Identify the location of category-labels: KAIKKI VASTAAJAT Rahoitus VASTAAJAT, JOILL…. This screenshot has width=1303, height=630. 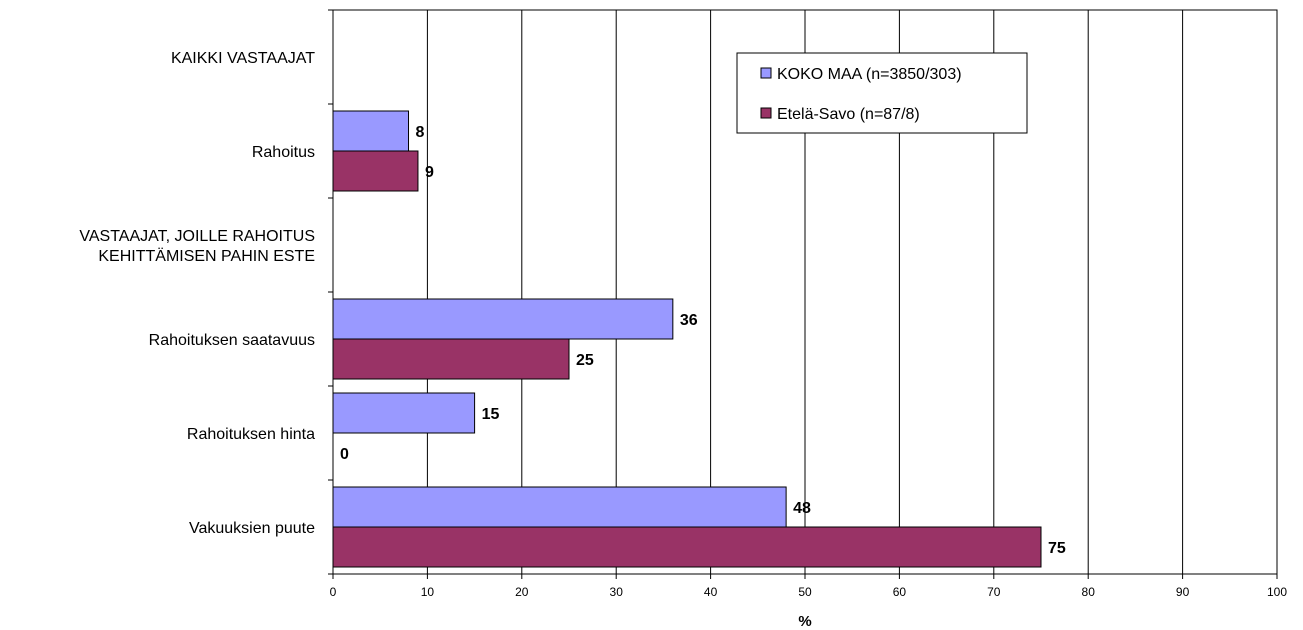
(197, 293).